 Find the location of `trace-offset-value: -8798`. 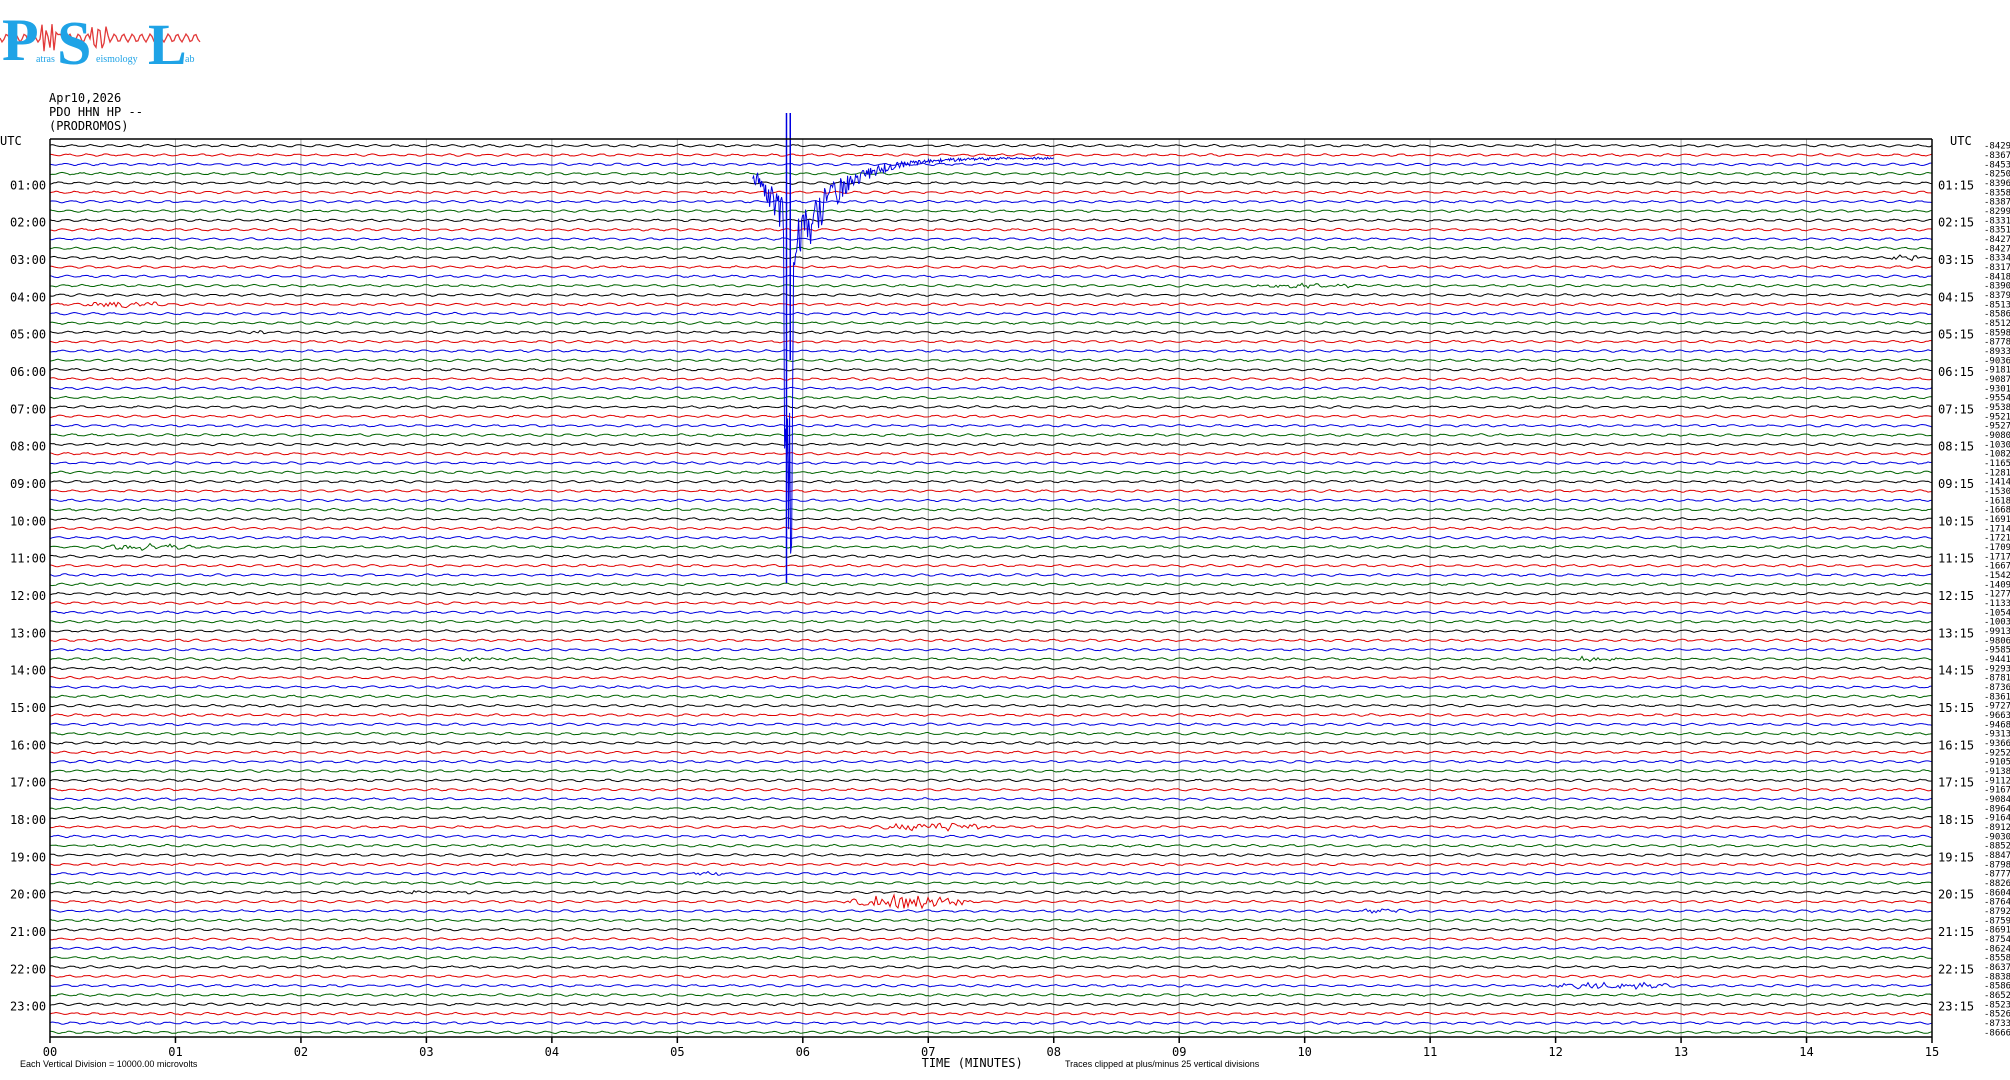

trace-offset-value: -8798 is located at coordinates (1997, 865).